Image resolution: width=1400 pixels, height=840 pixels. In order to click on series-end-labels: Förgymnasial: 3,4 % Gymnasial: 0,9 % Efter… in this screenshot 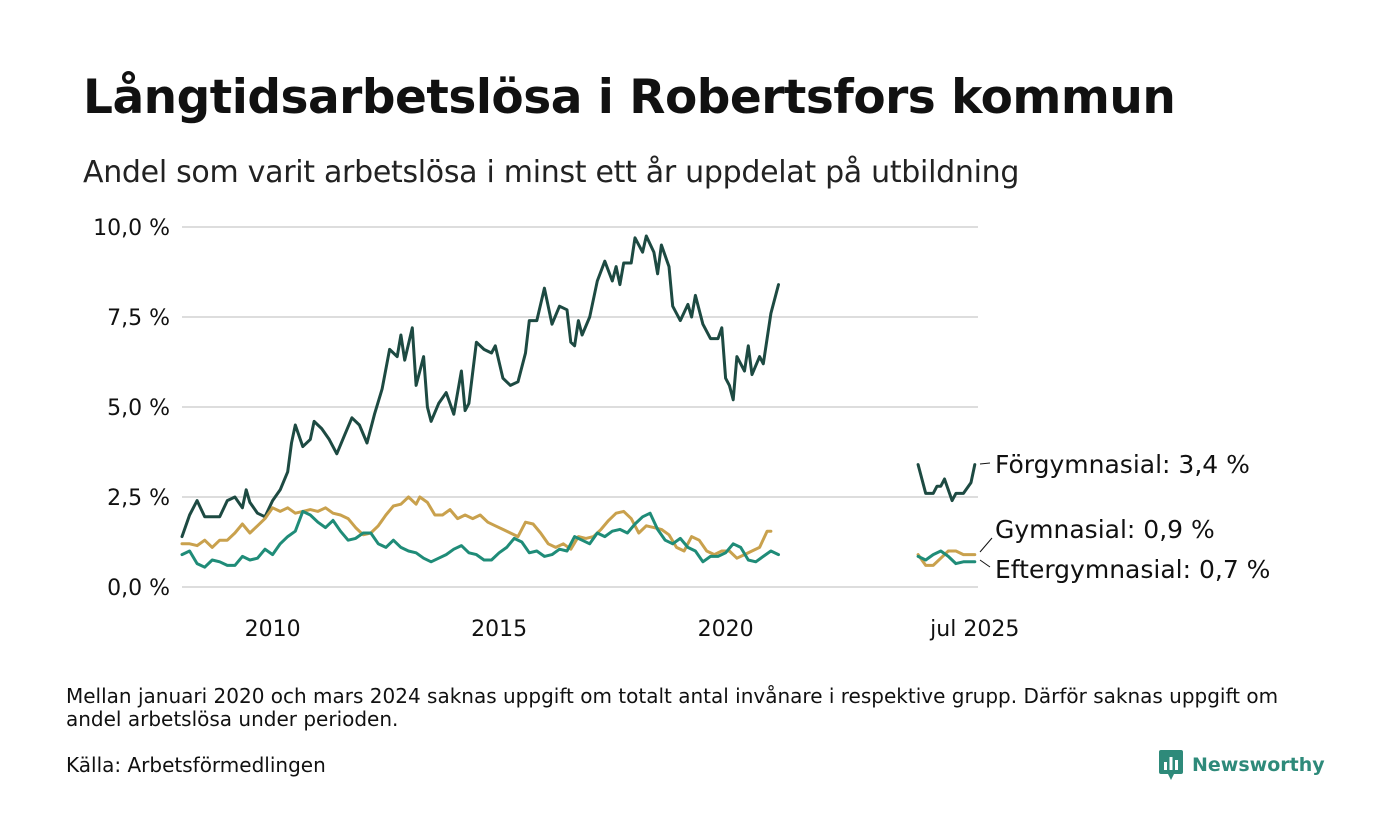, I will do `click(1124, 517)`.